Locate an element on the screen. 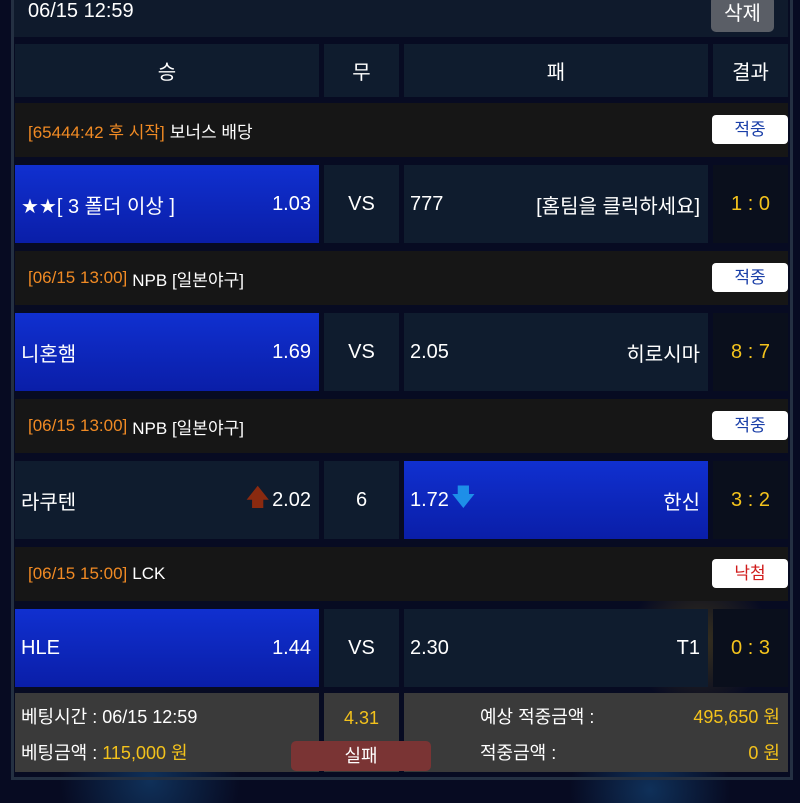  win-amount-label: 적중금액 : is located at coordinates (518, 753).